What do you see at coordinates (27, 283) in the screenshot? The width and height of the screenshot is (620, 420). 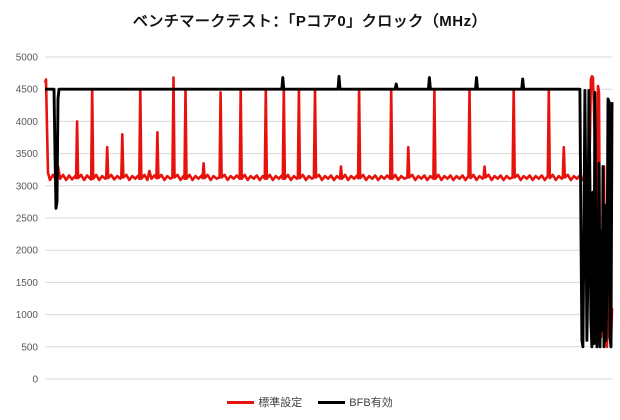 I see `y-axis-tick-label: 1500` at bounding box center [27, 283].